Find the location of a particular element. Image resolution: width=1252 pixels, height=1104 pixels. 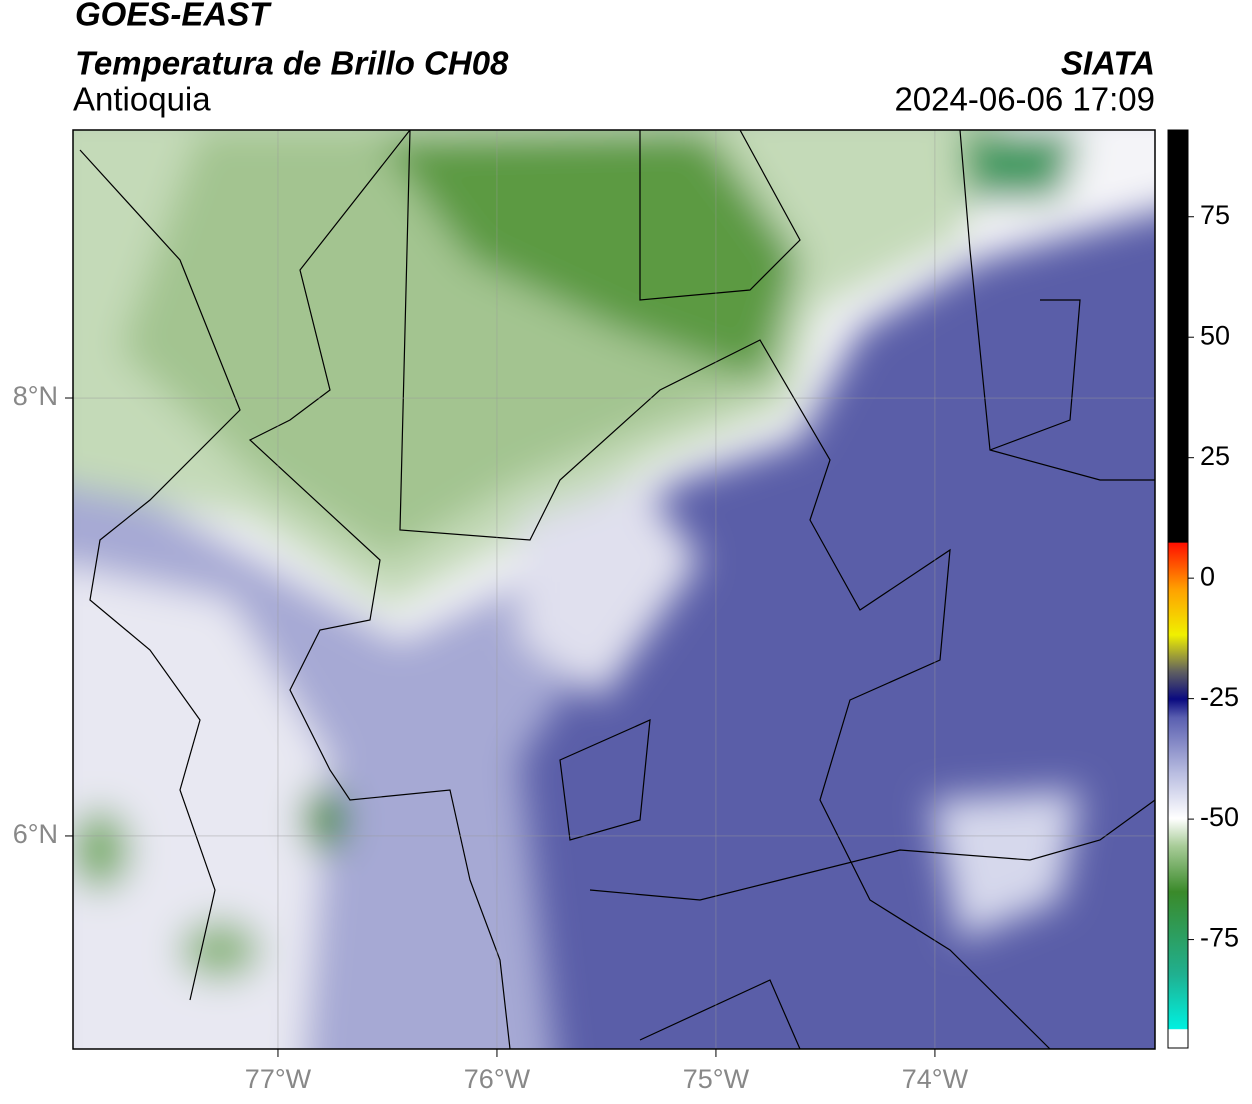

title: GOES-EAST is located at coordinates (173, 16).